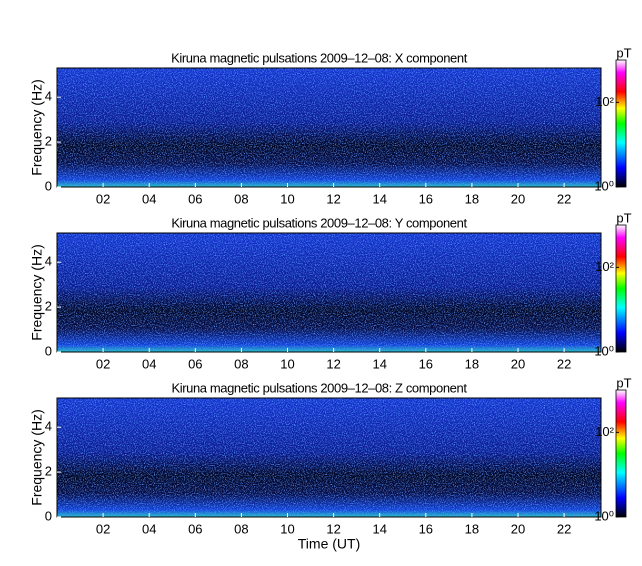 Image resolution: width=642 pixels, height=566 pixels. Describe the element at coordinates (329, 544) in the screenshot. I see `x-axis-label: Time (UT)` at that location.